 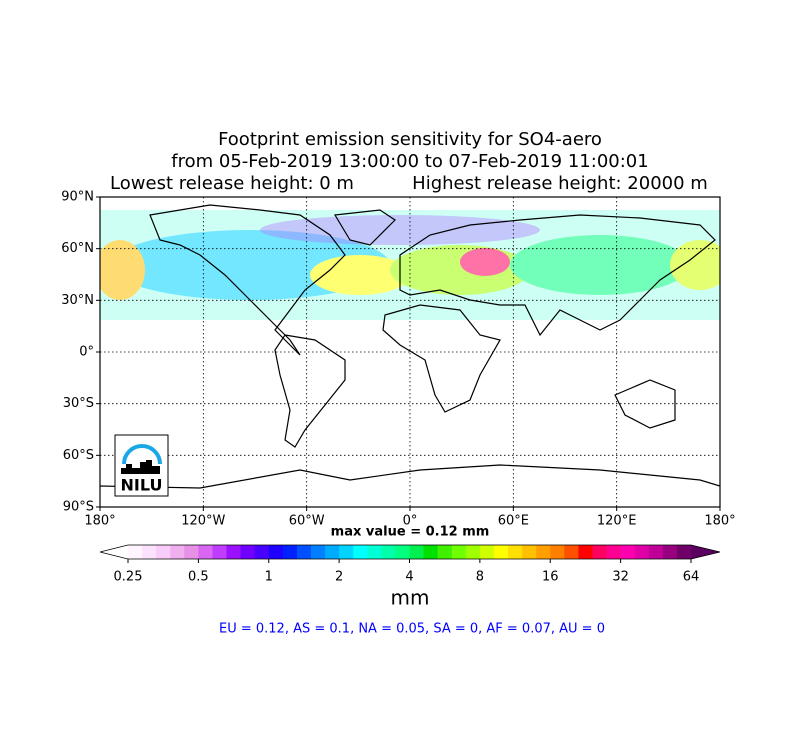 What do you see at coordinates (128, 577) in the screenshot?
I see `colorbar-tick-label: 0.25` at bounding box center [128, 577].